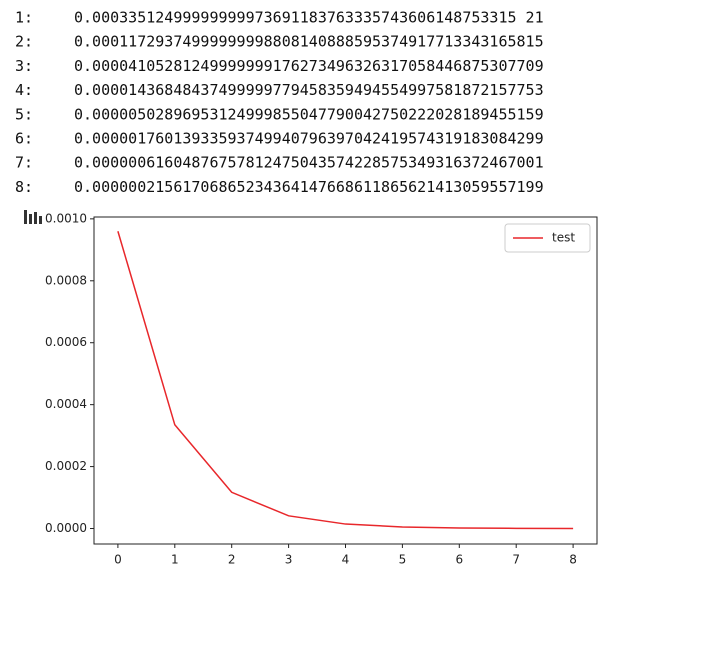  Describe the element at coordinates (346, 560) in the screenshot. I see `x-tick-label: 4` at that location.